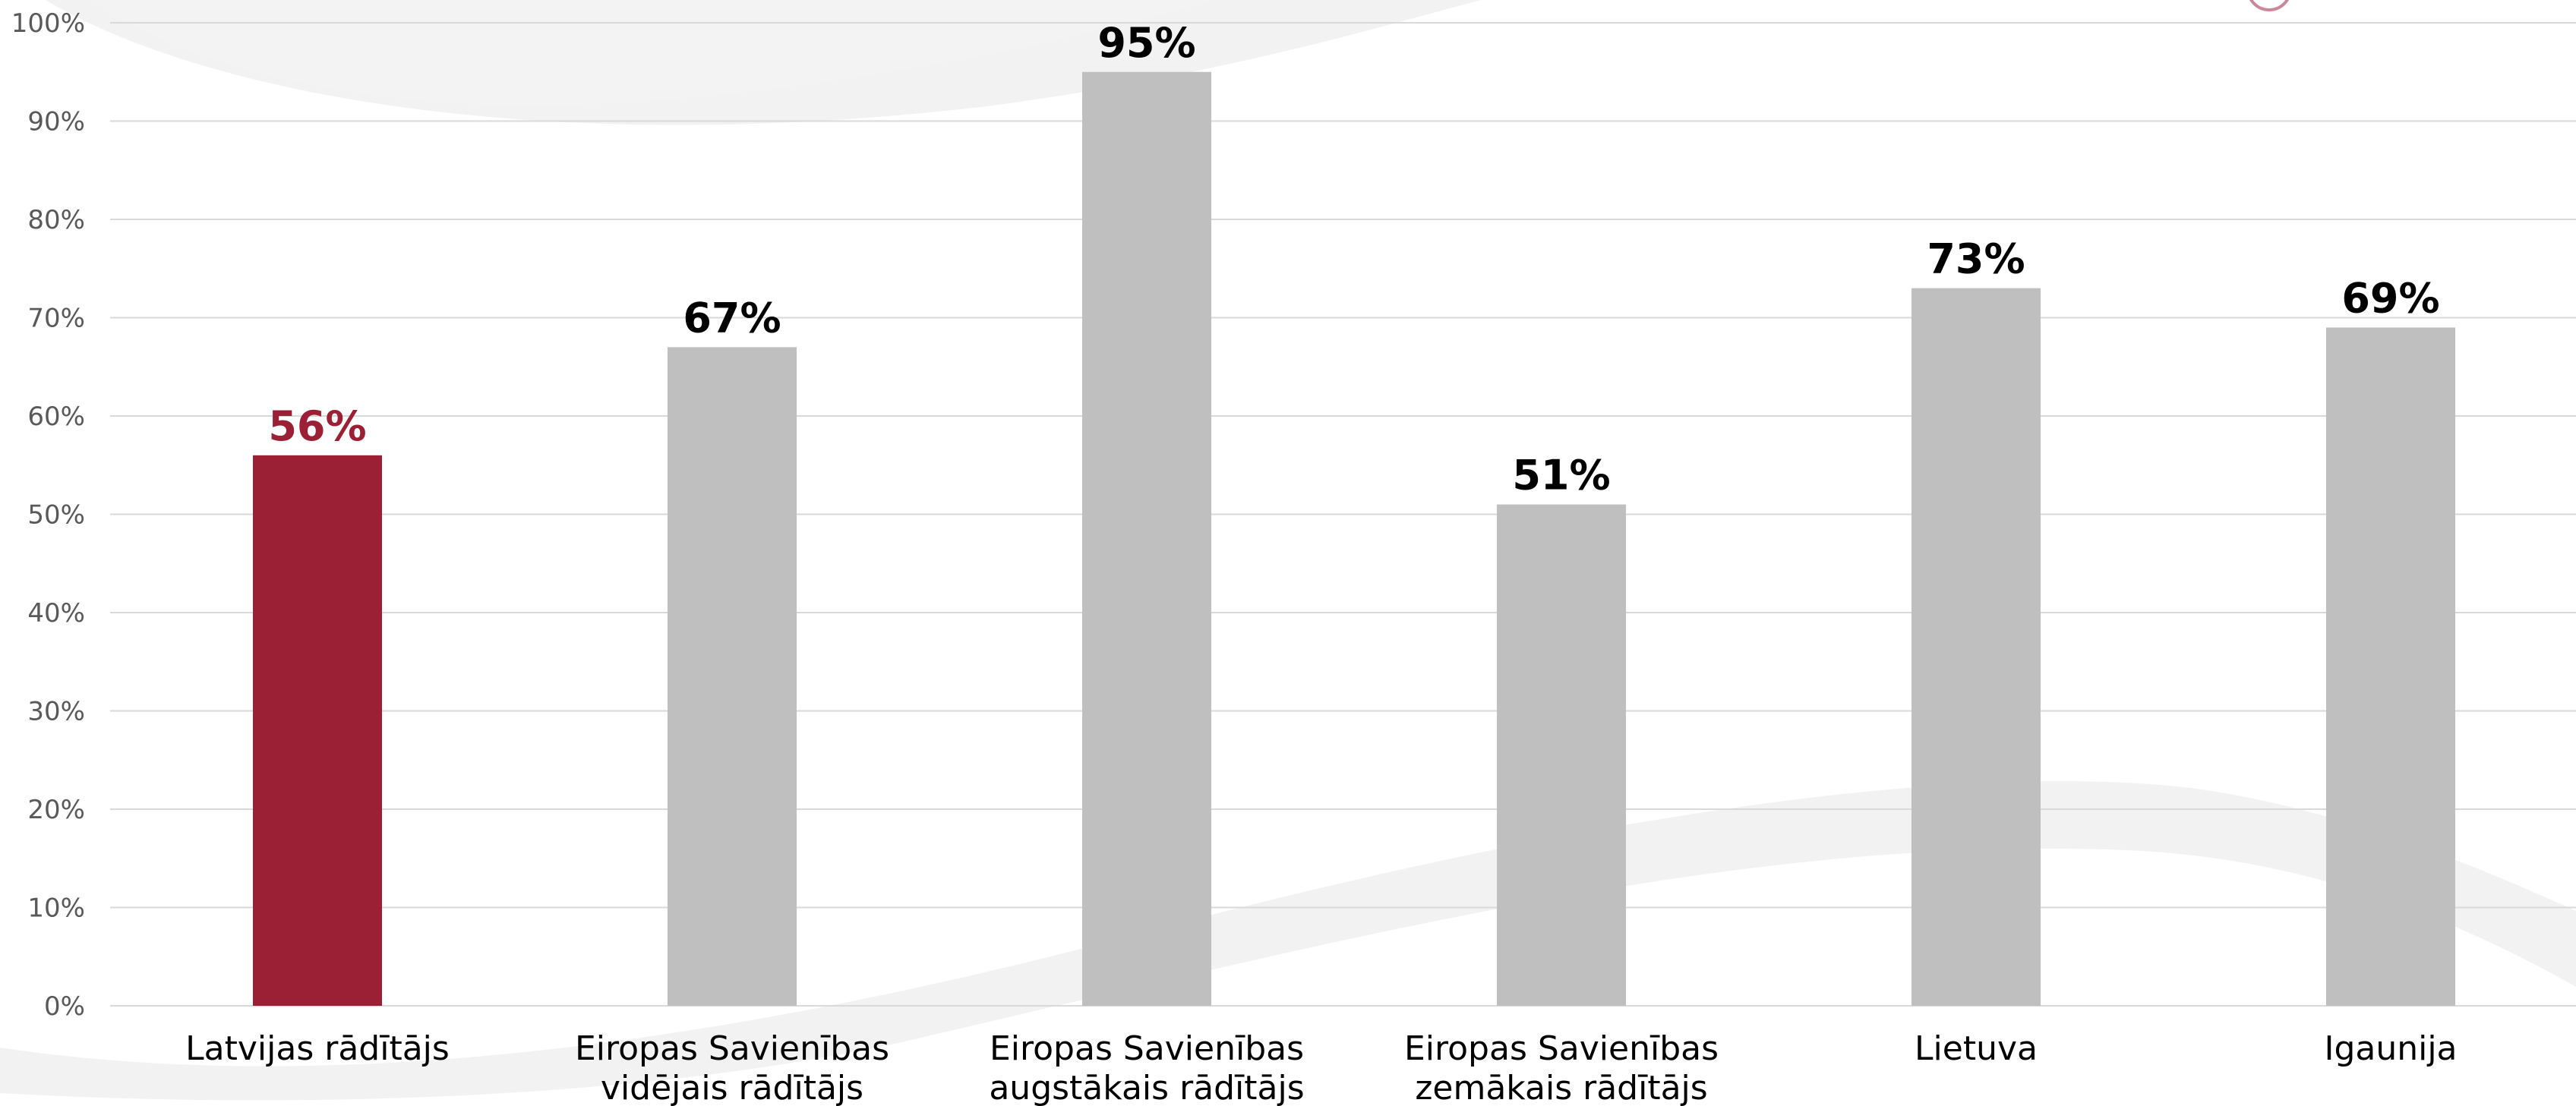  Describe the element at coordinates (56, 417) in the screenshot. I see `y-tick-label: 60%` at that location.